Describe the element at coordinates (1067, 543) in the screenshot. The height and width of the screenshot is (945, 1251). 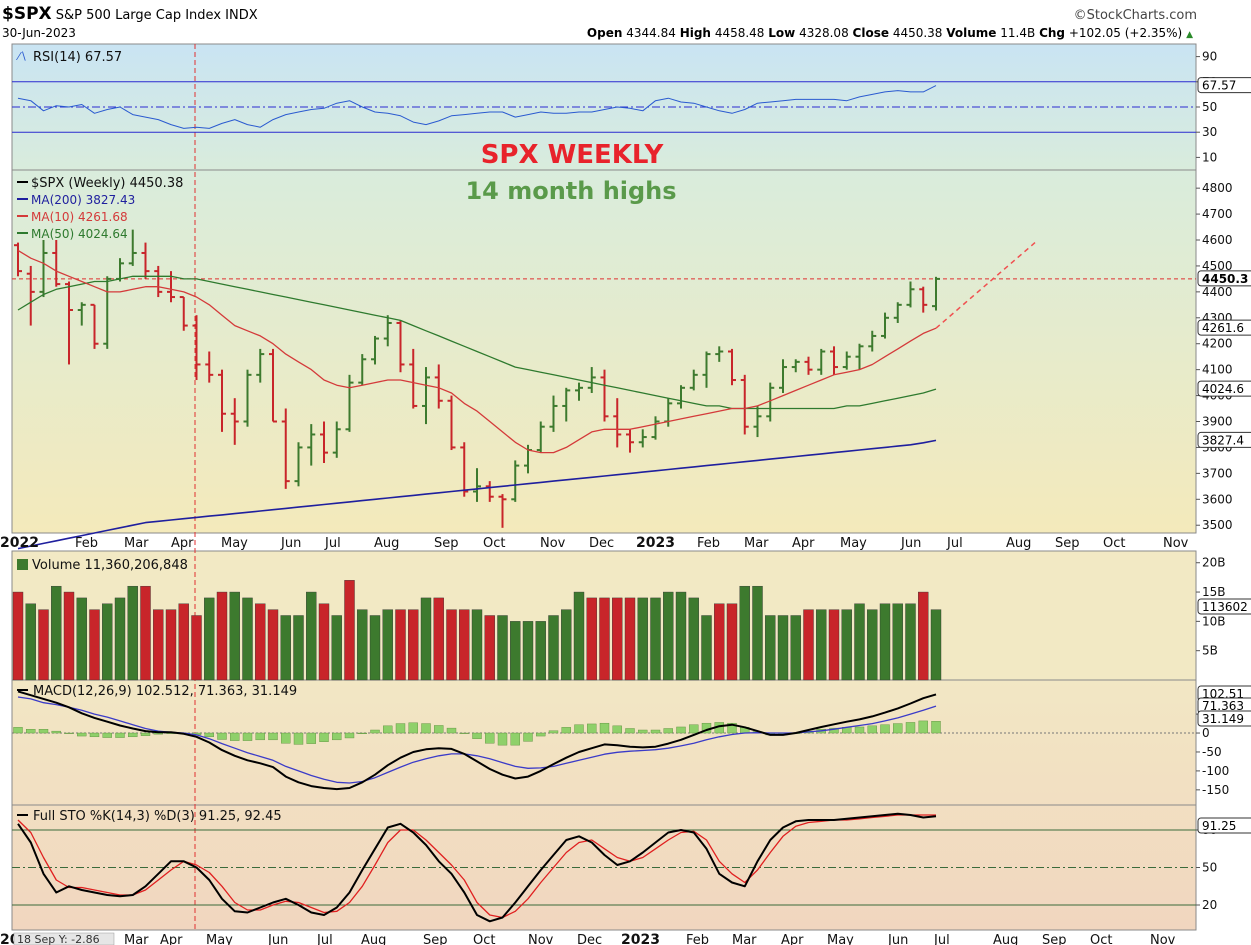
I see `x-axis-label: Sep` at that location.